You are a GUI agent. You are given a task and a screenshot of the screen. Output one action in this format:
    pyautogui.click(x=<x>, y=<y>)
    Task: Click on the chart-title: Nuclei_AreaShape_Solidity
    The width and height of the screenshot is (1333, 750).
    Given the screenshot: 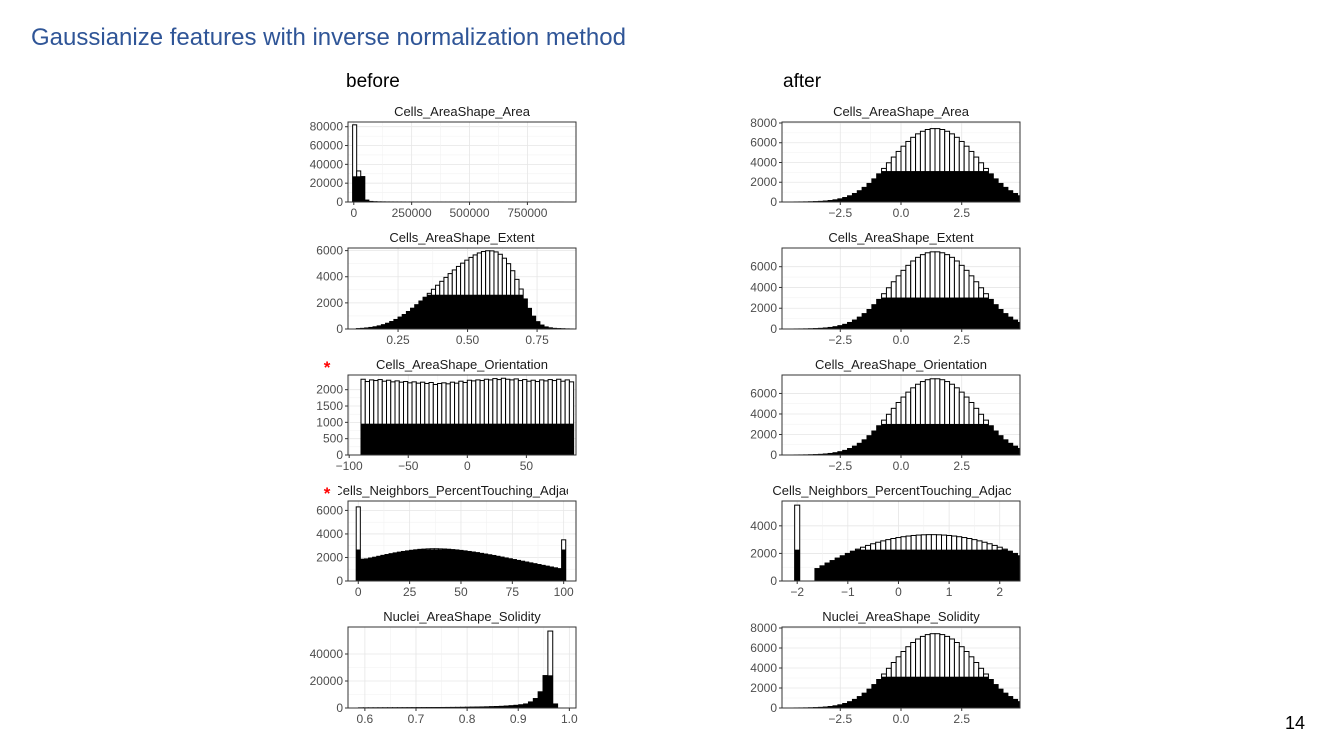 What is the action you would take?
    pyautogui.click(x=901, y=616)
    